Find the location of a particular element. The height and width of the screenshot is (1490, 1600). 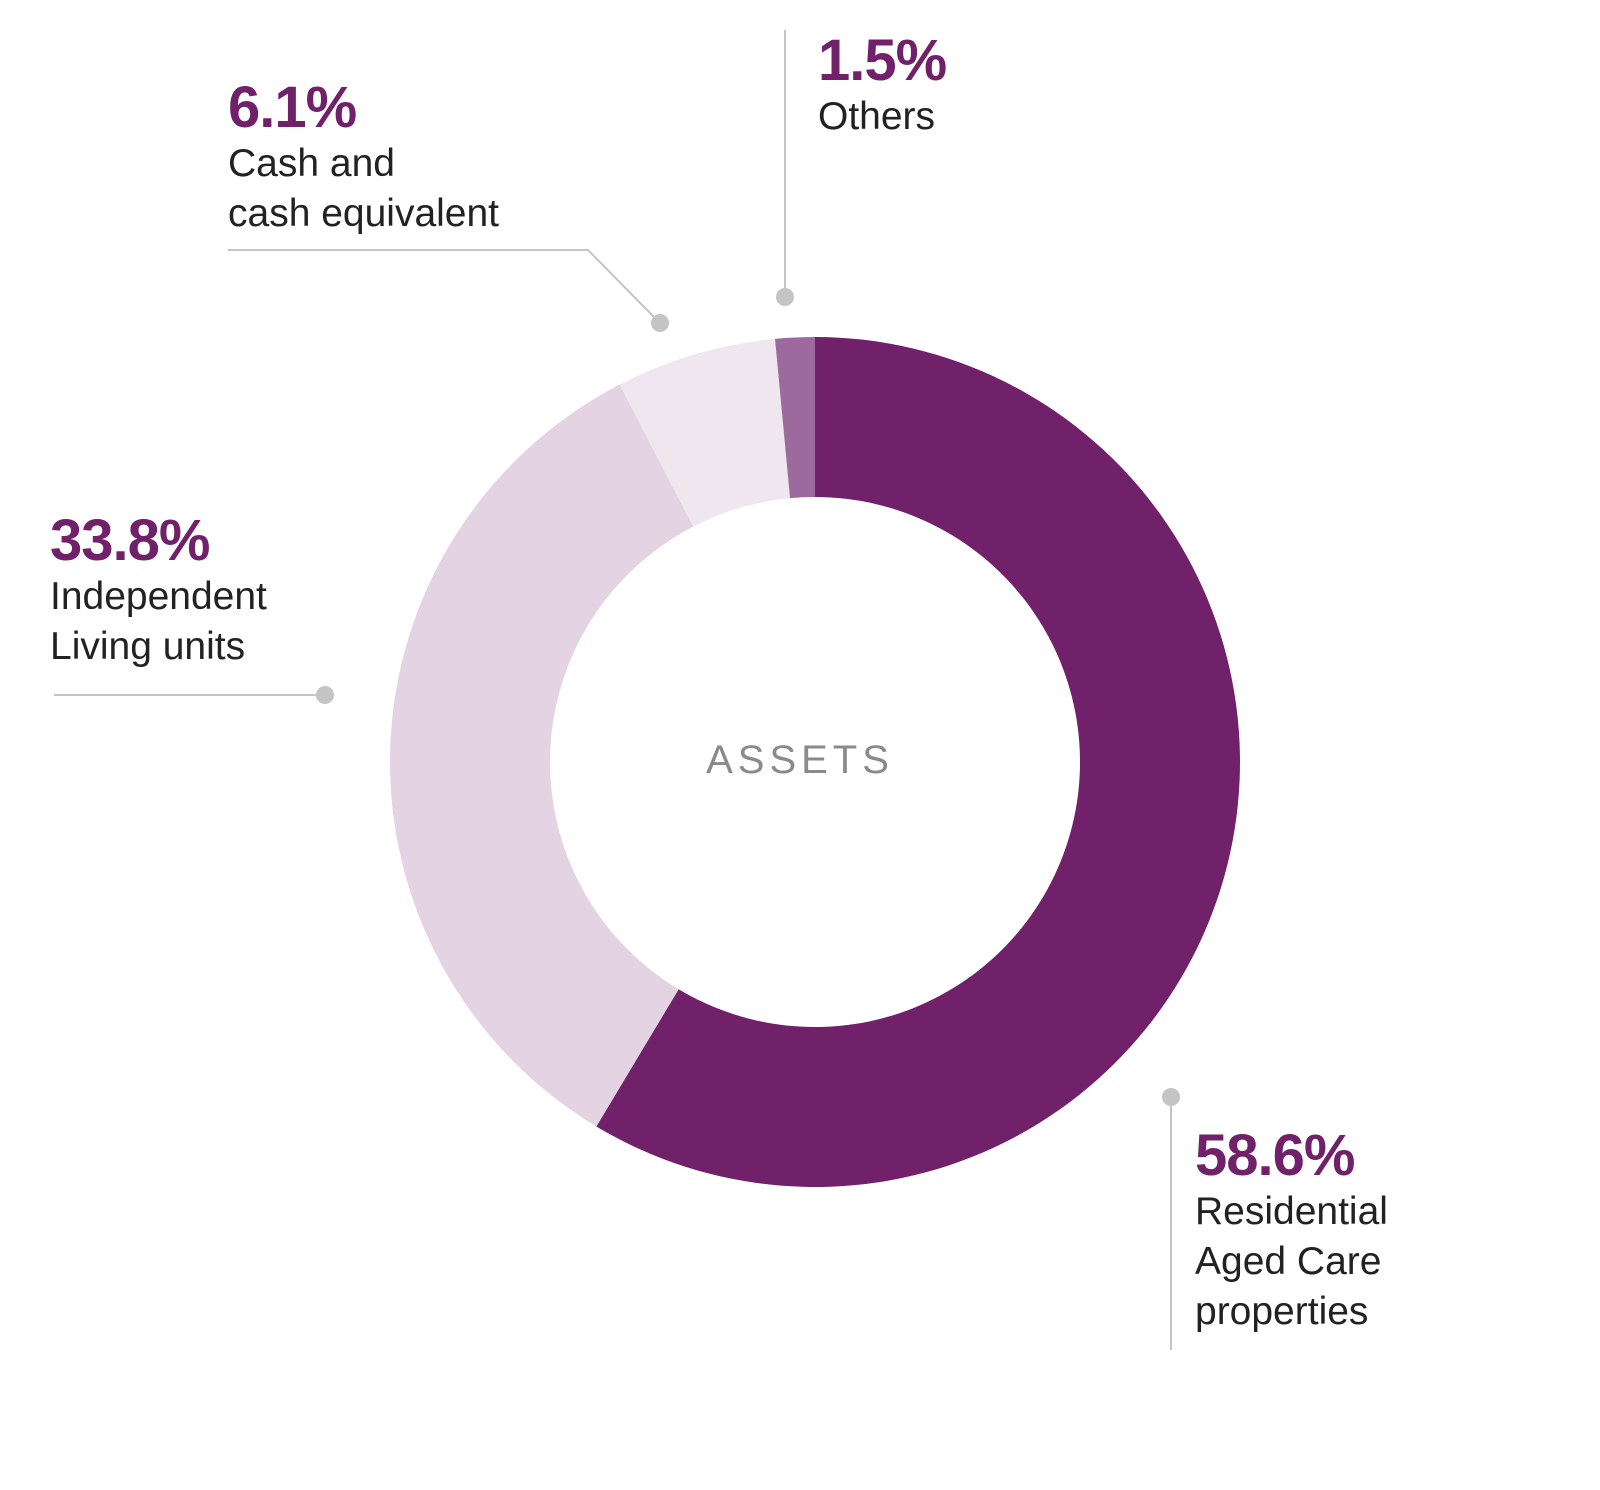

leader-independent-living-dot is located at coordinates (325, 695).